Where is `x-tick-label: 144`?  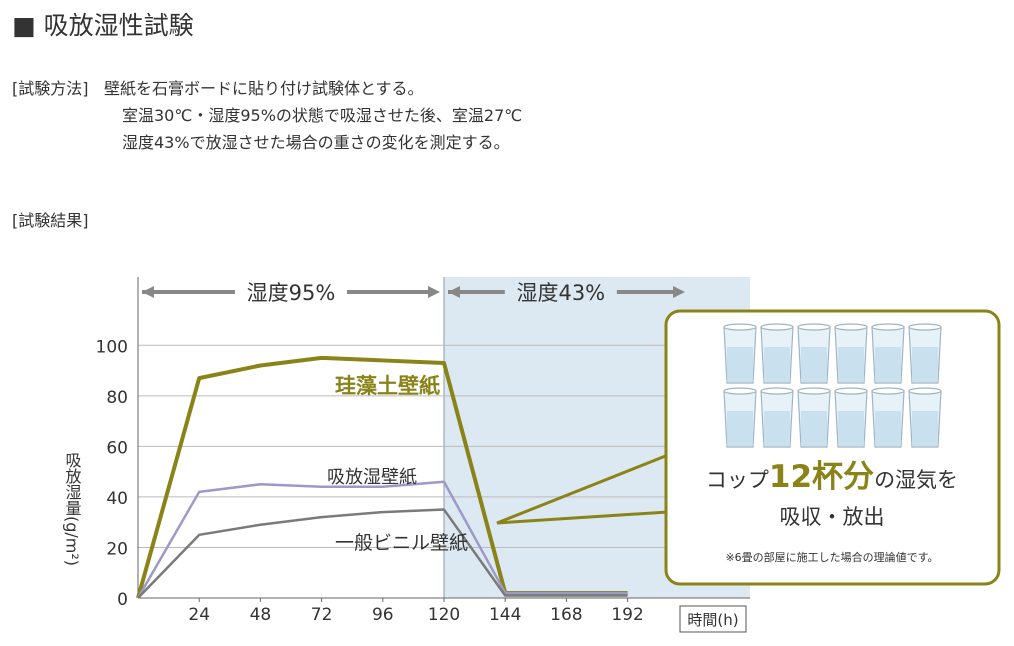
x-tick-label: 144 is located at coordinates (505, 615).